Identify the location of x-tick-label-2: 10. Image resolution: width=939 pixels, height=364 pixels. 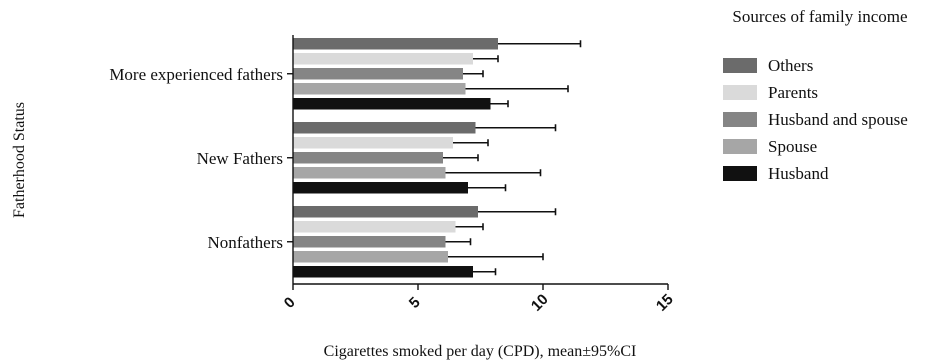
(540, 303).